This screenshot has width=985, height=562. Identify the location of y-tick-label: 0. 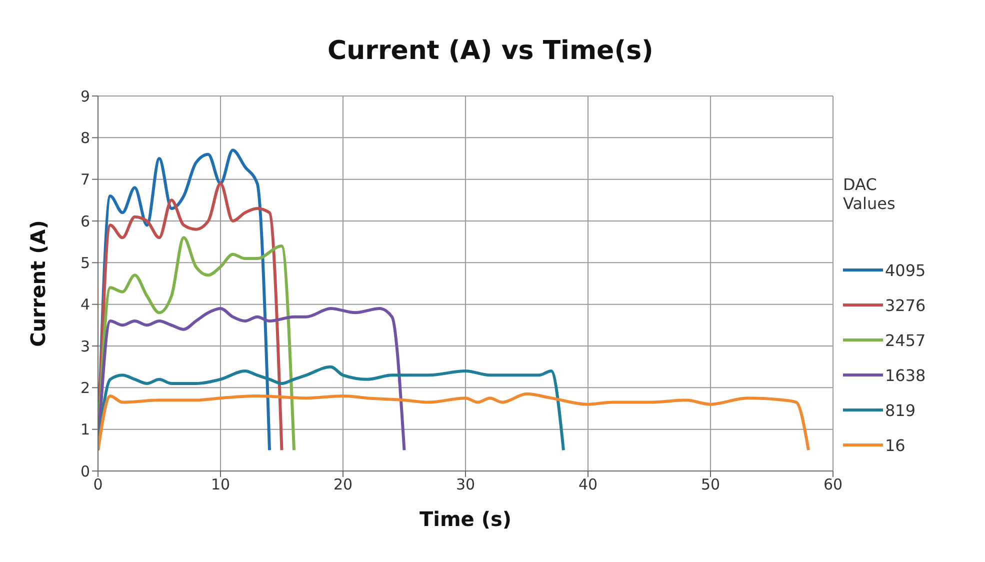
(85, 471).